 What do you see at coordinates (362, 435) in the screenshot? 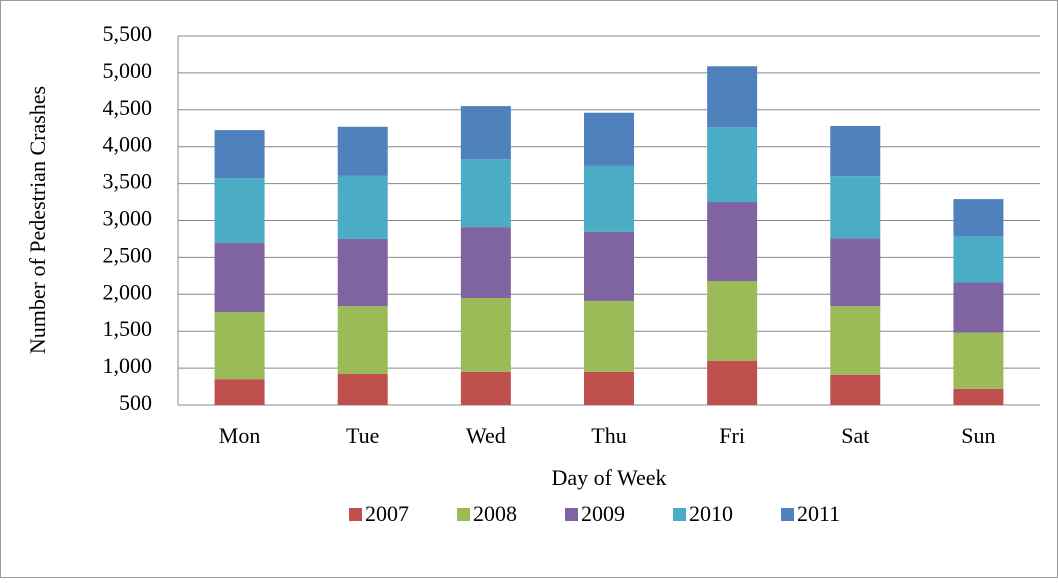
I see `x-tick-label: Tue` at bounding box center [362, 435].